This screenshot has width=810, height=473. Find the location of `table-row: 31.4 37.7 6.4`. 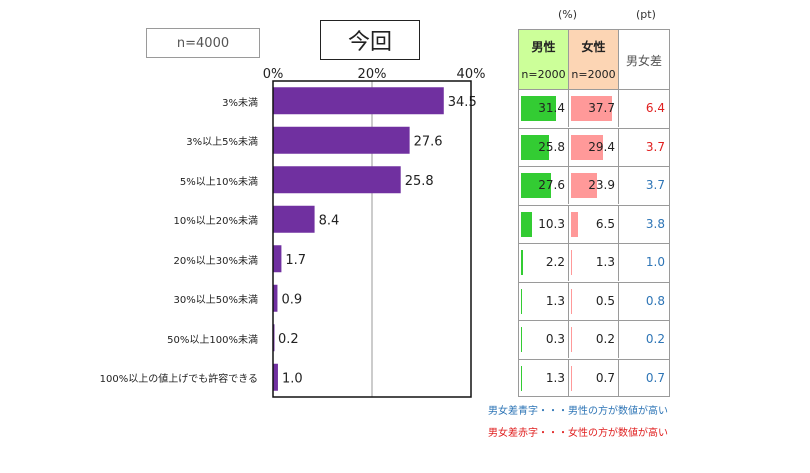

table-row: 31.4 37.7 6.4 is located at coordinates (594, 108).